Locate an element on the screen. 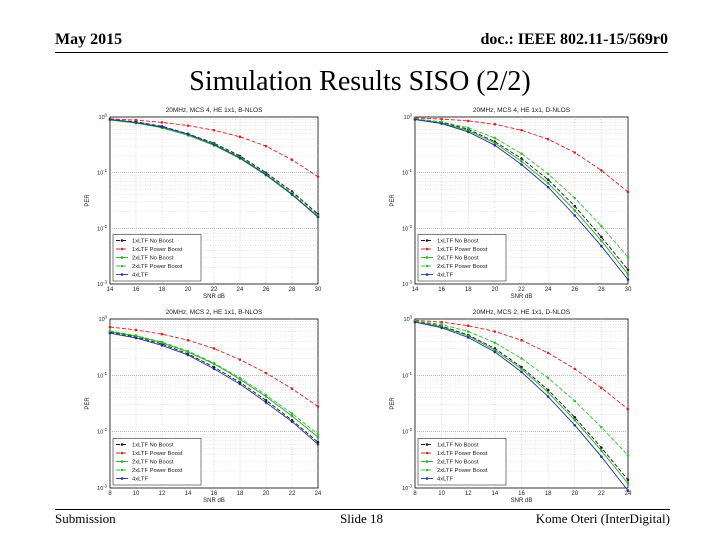  x-tick-label: 20 is located at coordinates (495, 290).